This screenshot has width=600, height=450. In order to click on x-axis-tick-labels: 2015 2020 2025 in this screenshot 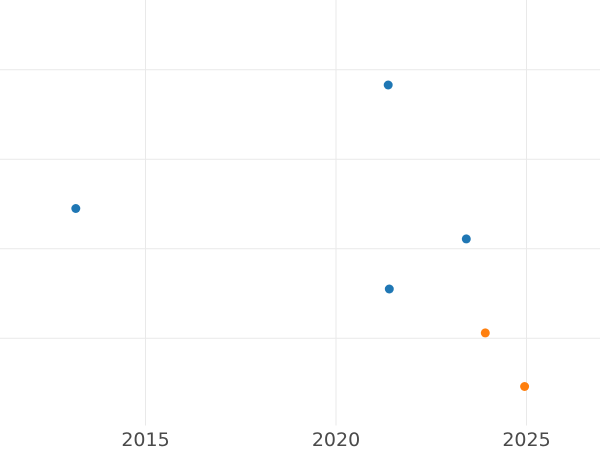, I will do `click(335, 439)`.